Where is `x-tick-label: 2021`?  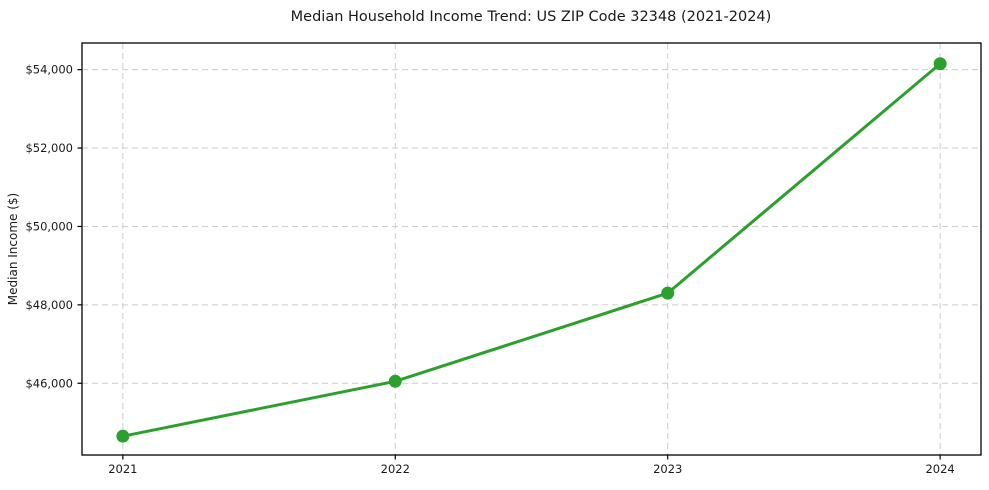 x-tick-label: 2021 is located at coordinates (122, 469).